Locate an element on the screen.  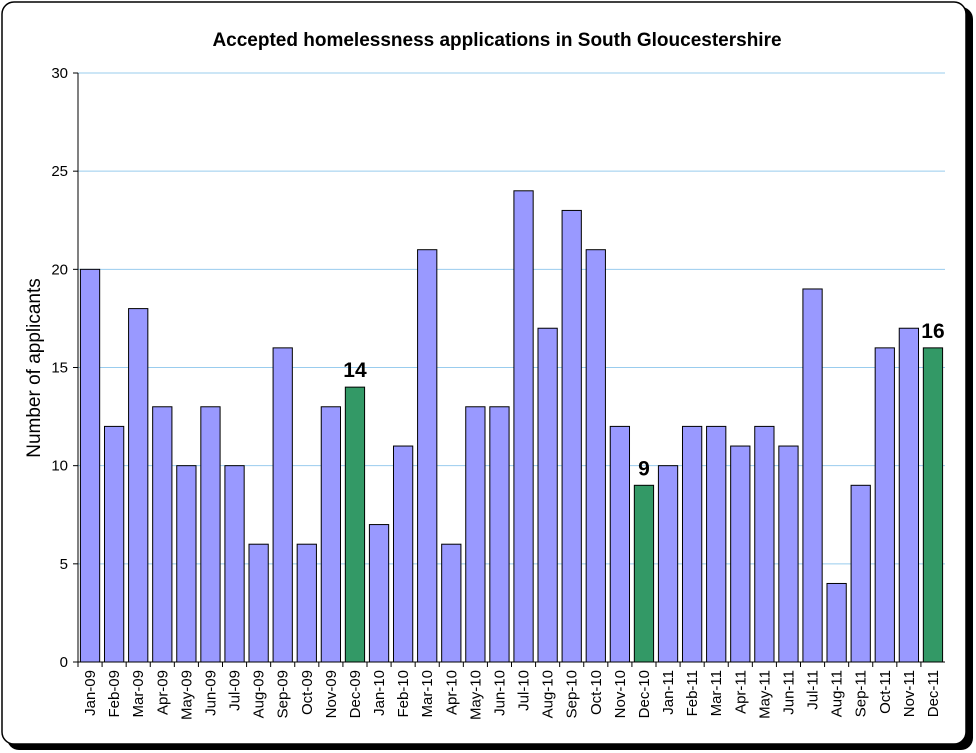
data-label: 14 is located at coordinates (355, 370).